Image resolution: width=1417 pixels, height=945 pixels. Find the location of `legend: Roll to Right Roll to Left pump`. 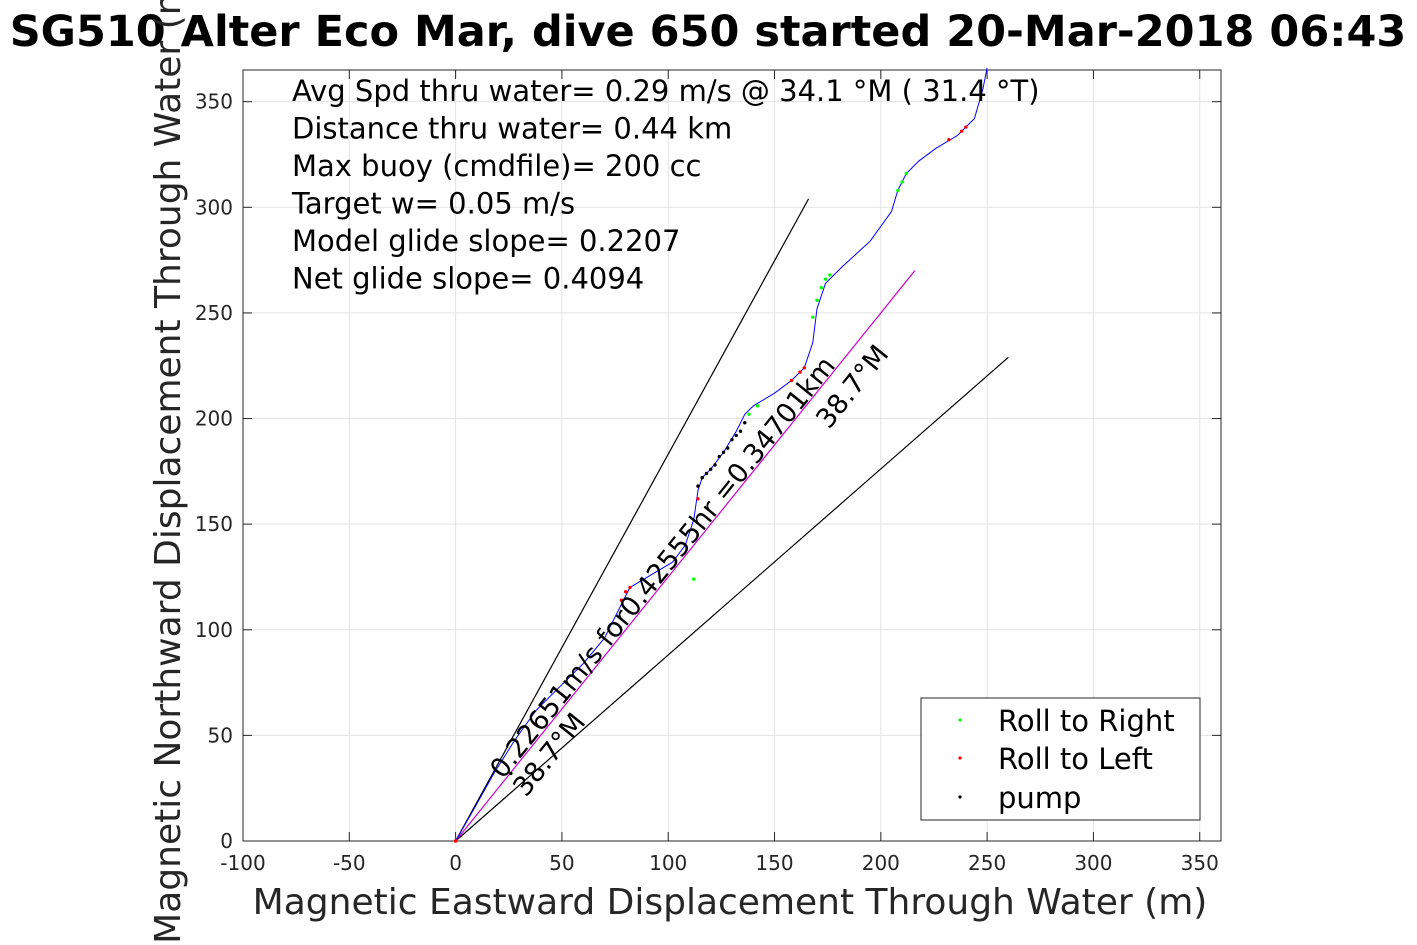

legend: Roll to Right Roll to Left pump is located at coordinates (1060, 759).